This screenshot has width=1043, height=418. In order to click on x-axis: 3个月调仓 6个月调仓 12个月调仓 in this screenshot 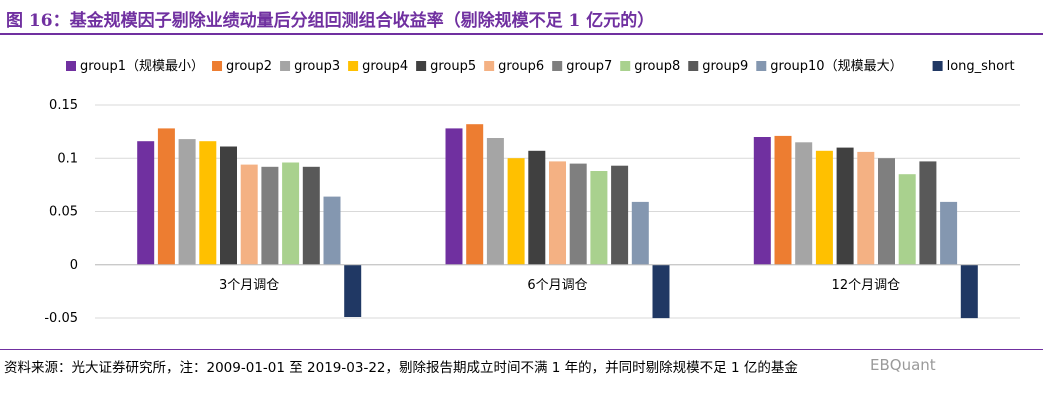, I will do `click(557, 278)`.